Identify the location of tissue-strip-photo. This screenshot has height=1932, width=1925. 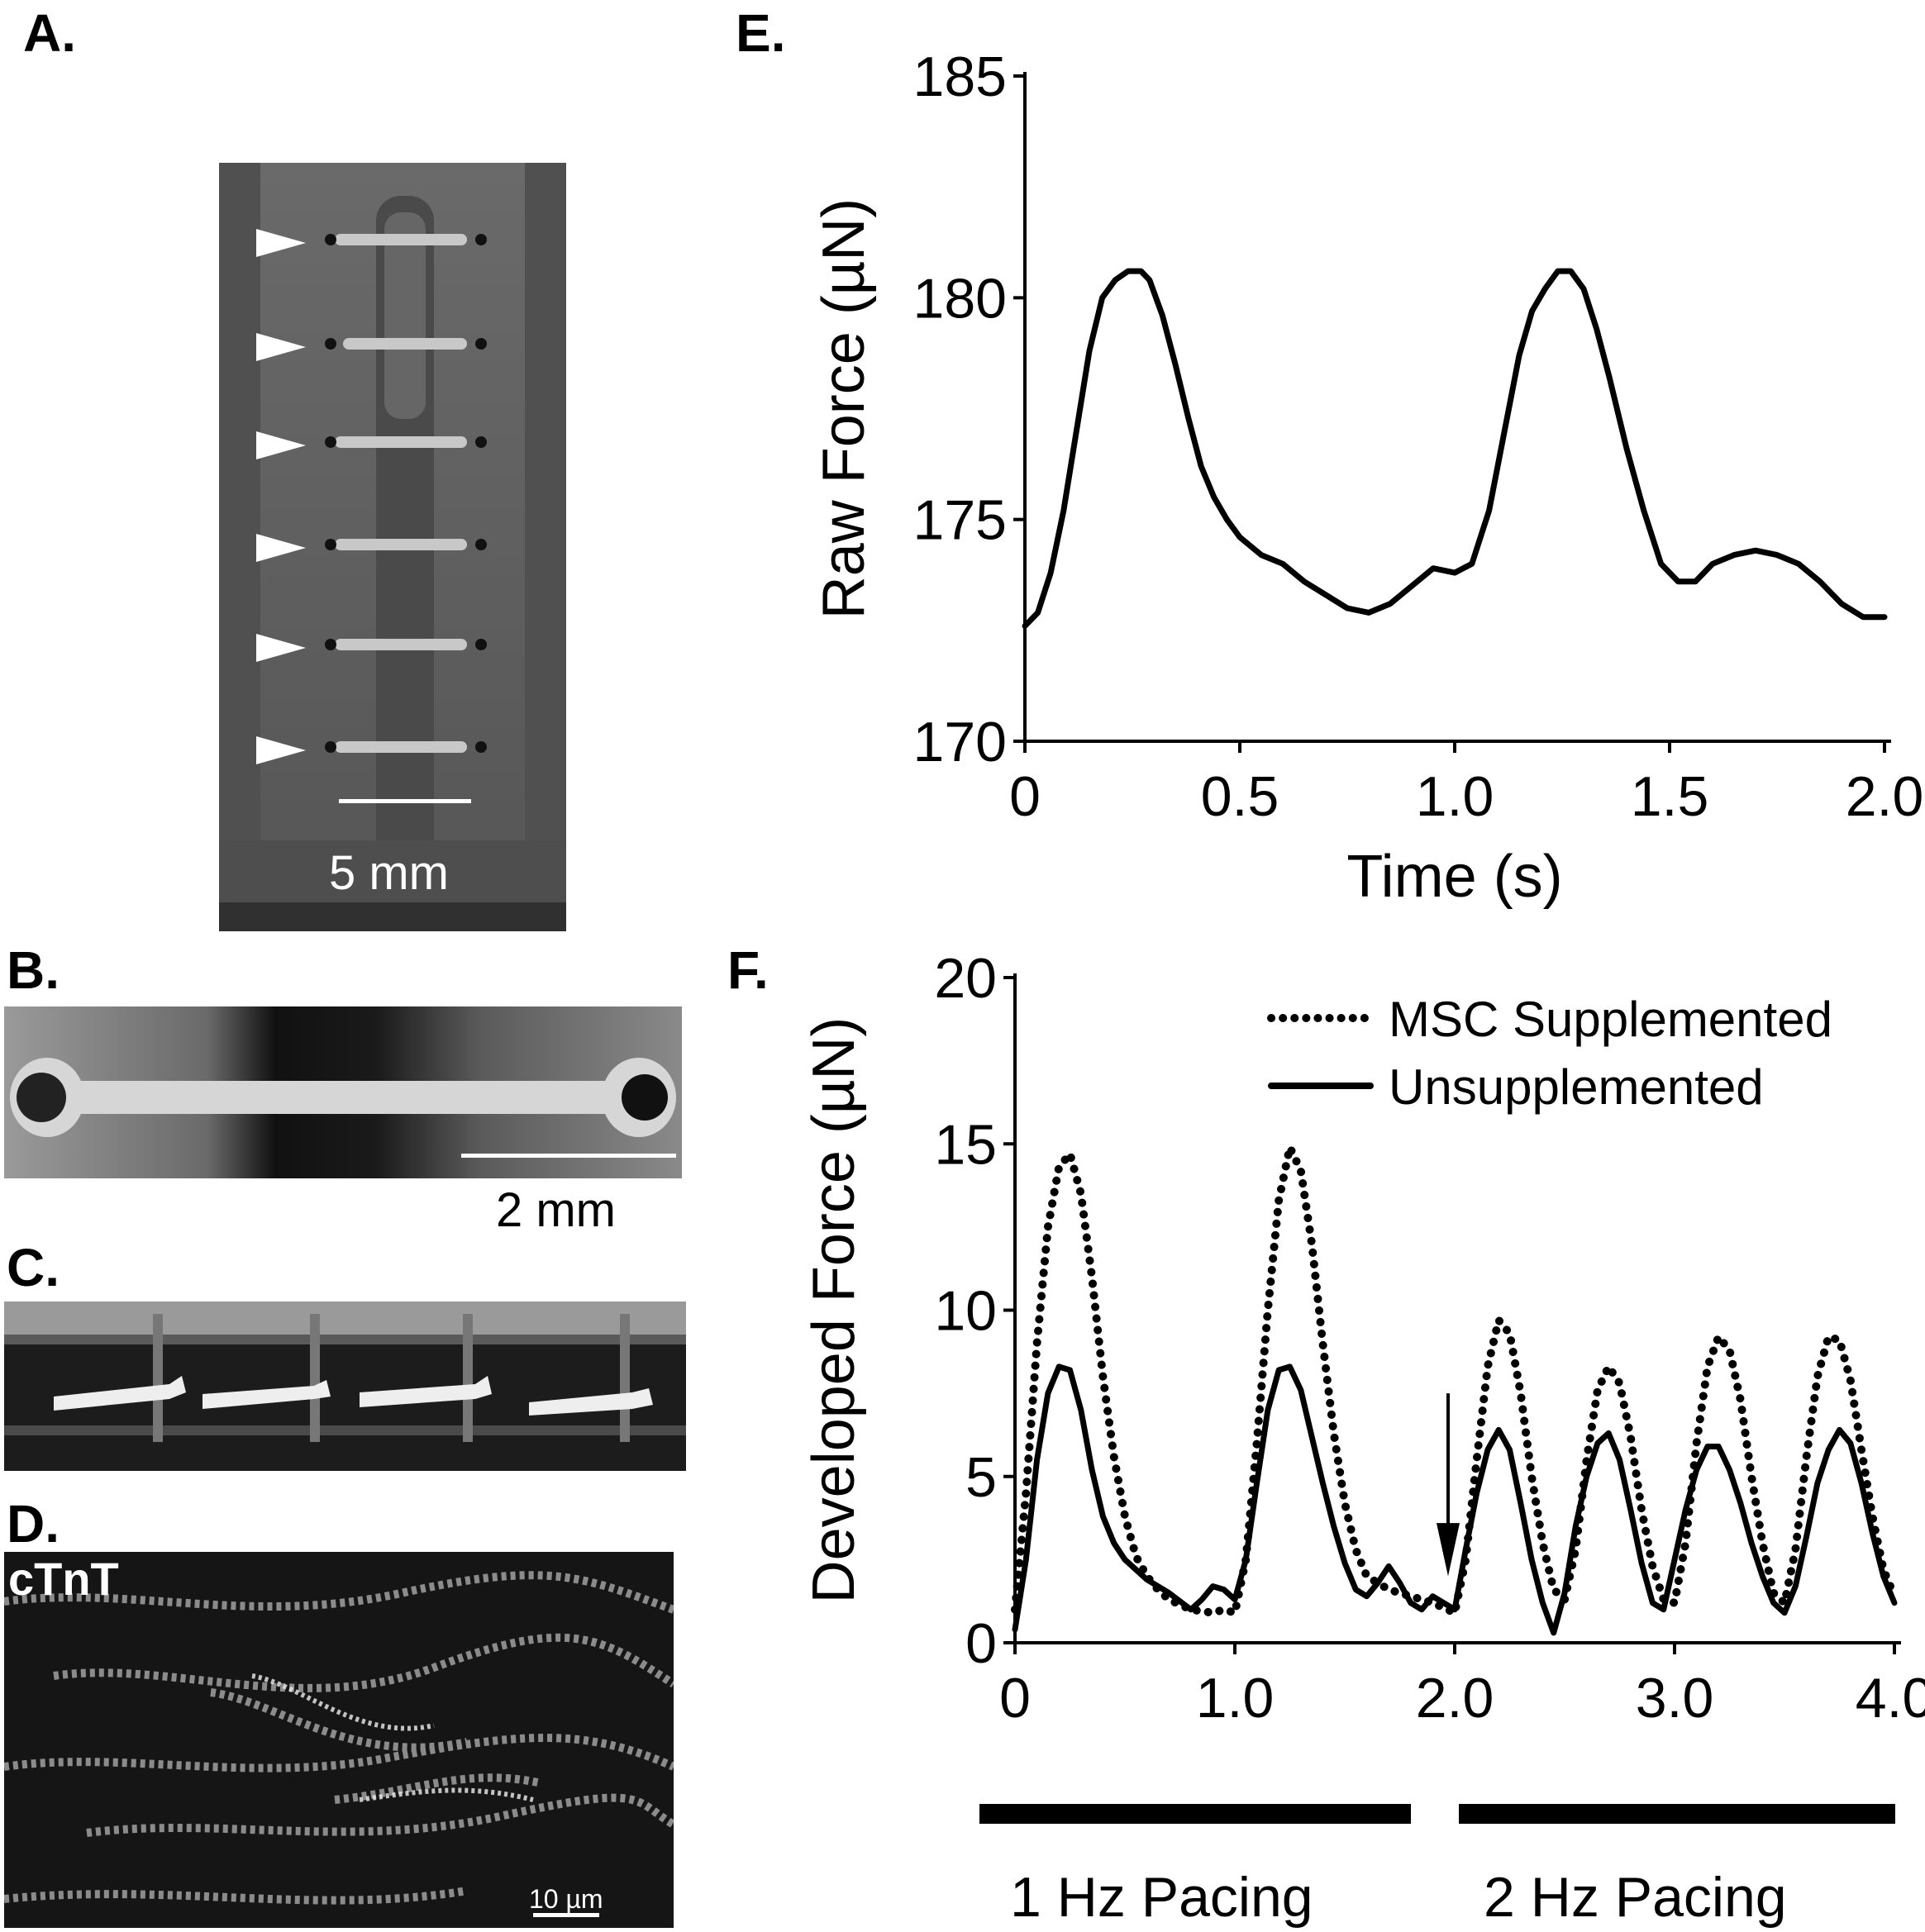
(343, 1092).